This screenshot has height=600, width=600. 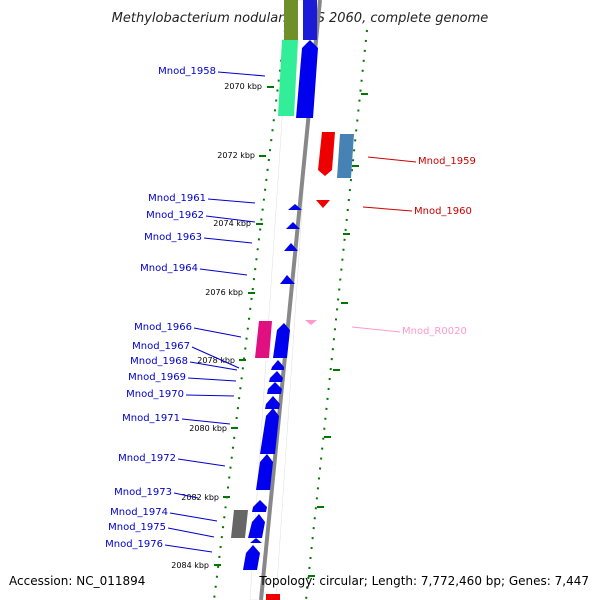 What do you see at coordinates (291, 20) in the screenshot?
I see `gene-olive-segment` at bounding box center [291, 20].